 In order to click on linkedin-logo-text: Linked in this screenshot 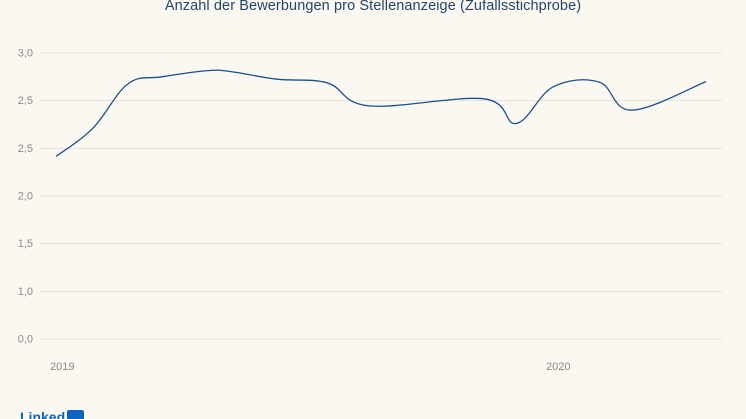, I will do `click(43, 414)`.